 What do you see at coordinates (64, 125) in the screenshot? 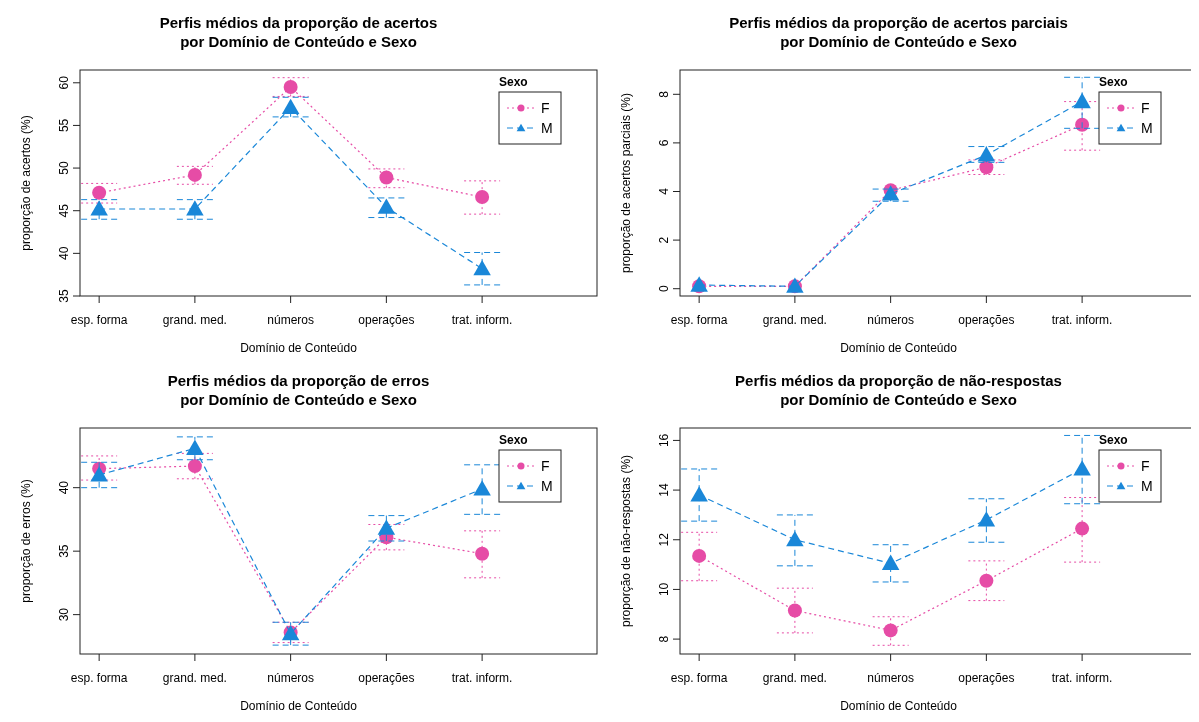
I see `y-tick-label: 55` at bounding box center [64, 125].